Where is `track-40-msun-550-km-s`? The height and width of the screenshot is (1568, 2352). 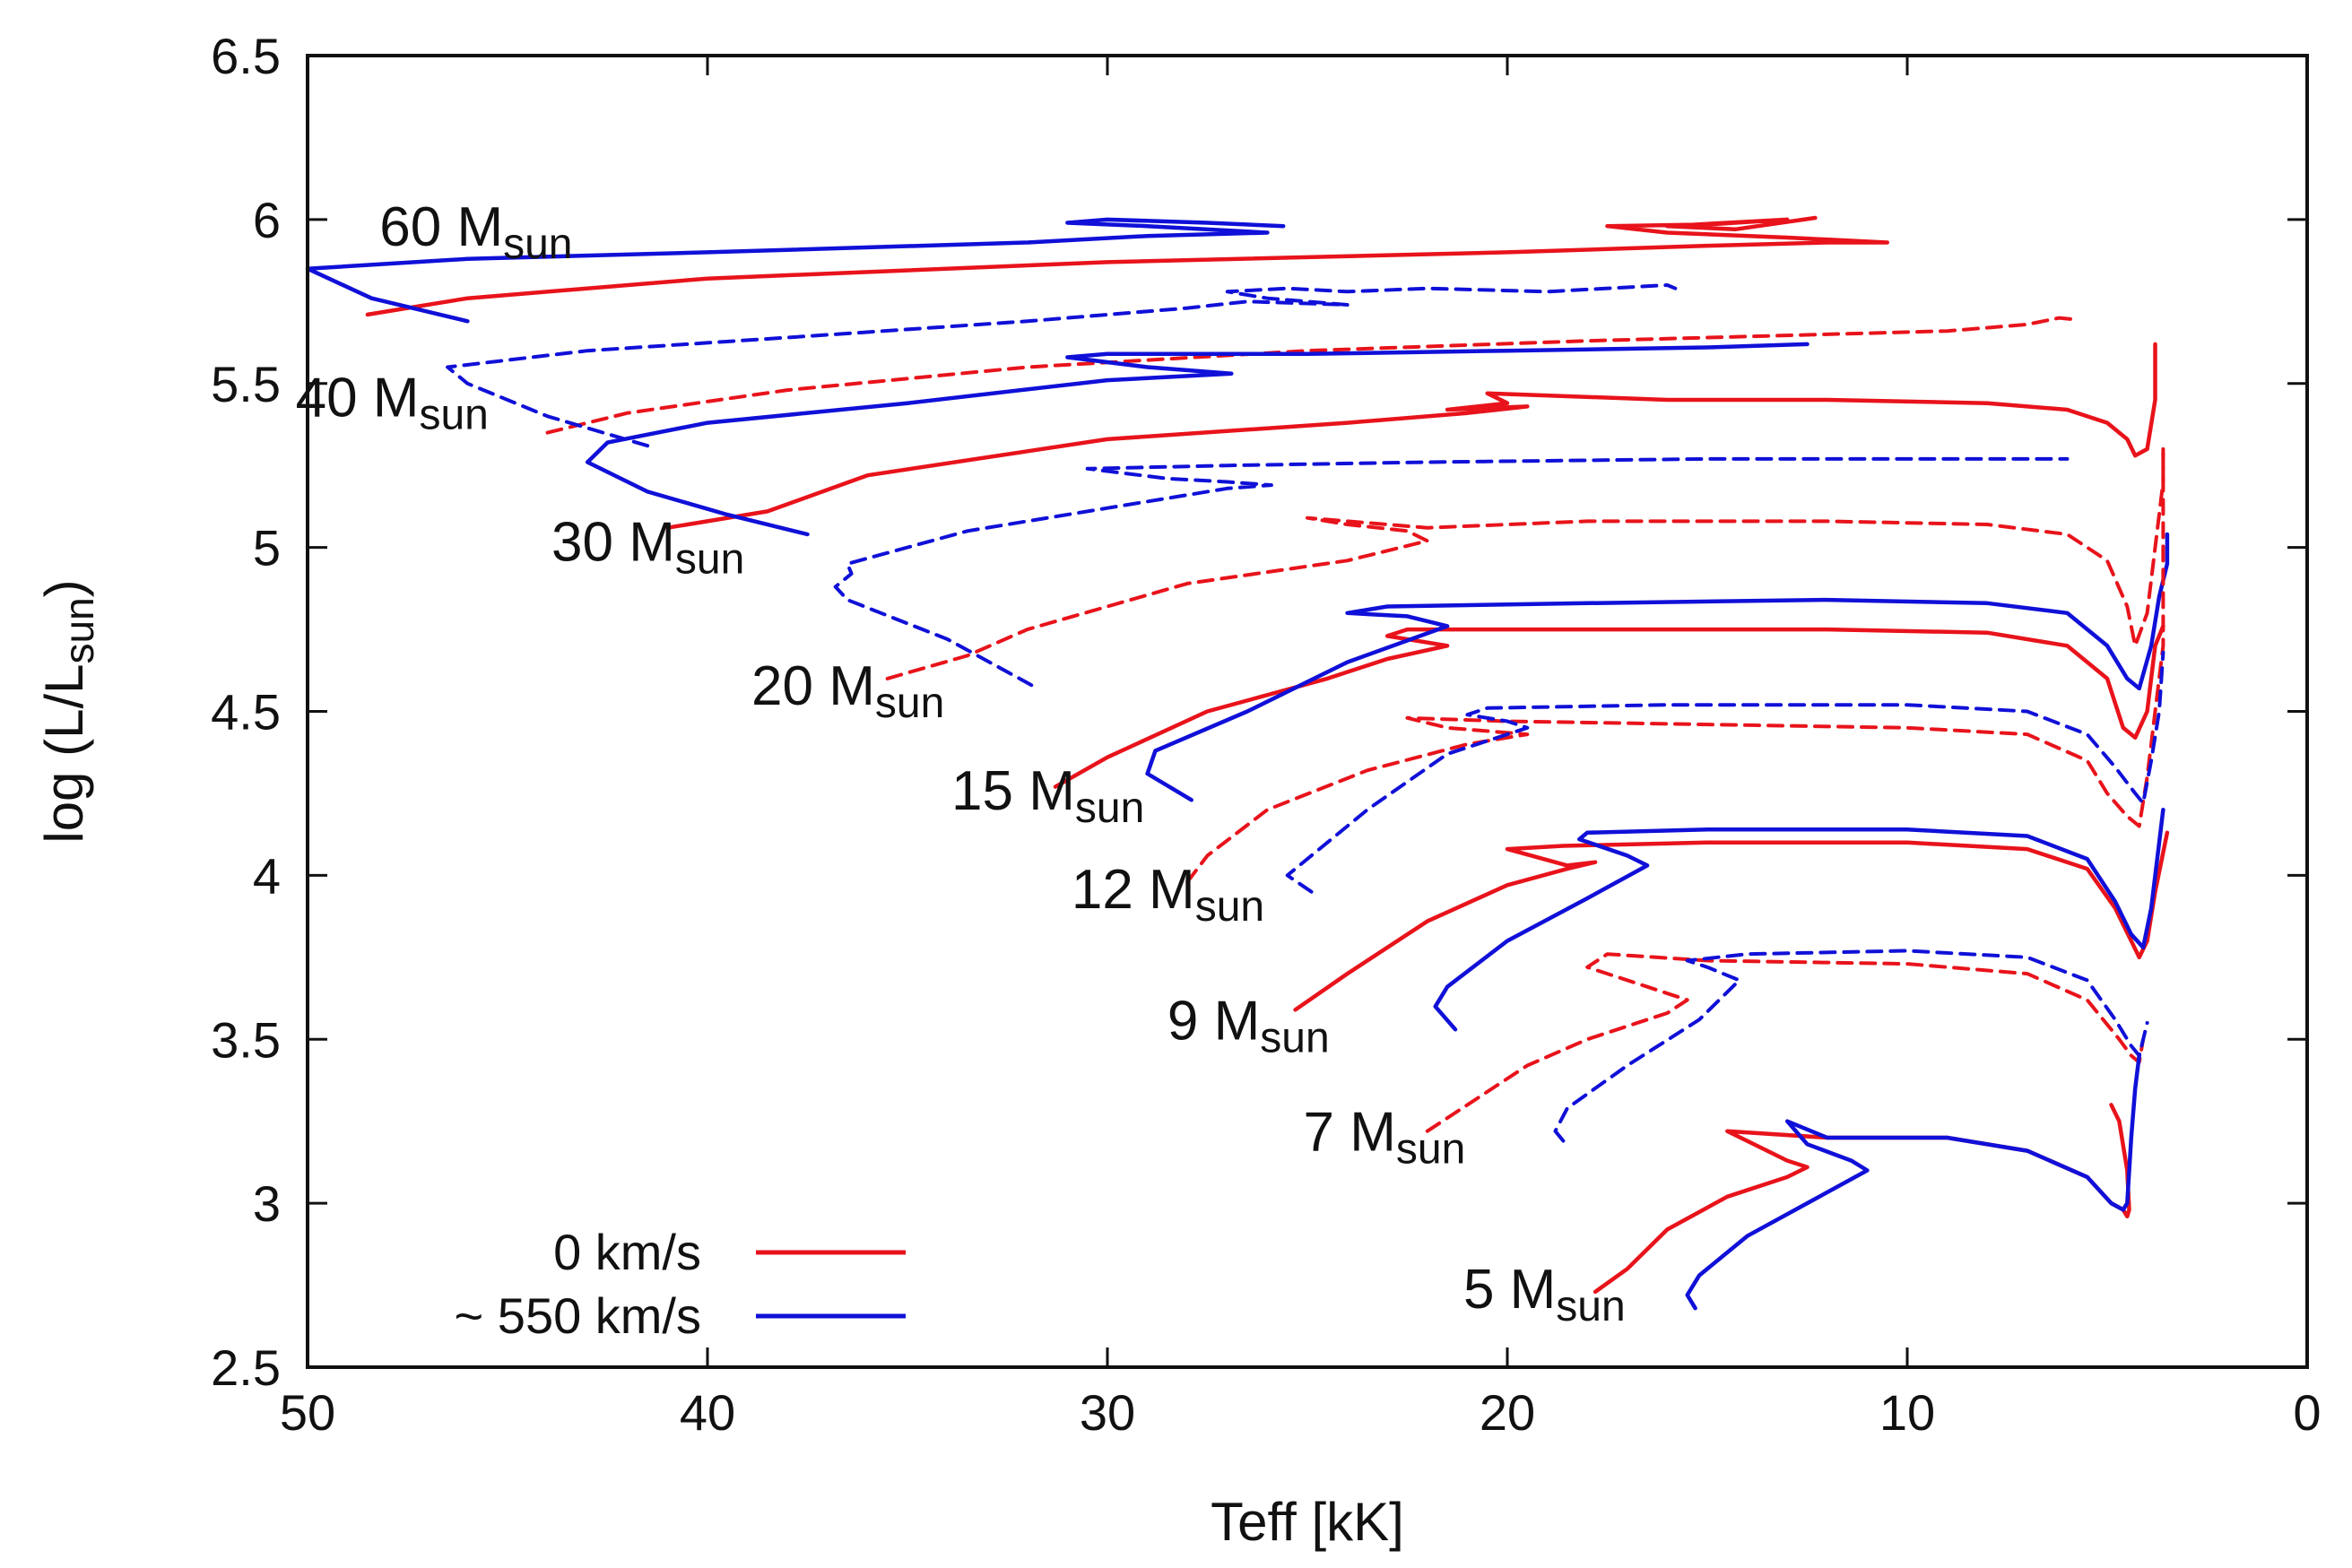 track-40-msun-550-km-s is located at coordinates (1062, 365).